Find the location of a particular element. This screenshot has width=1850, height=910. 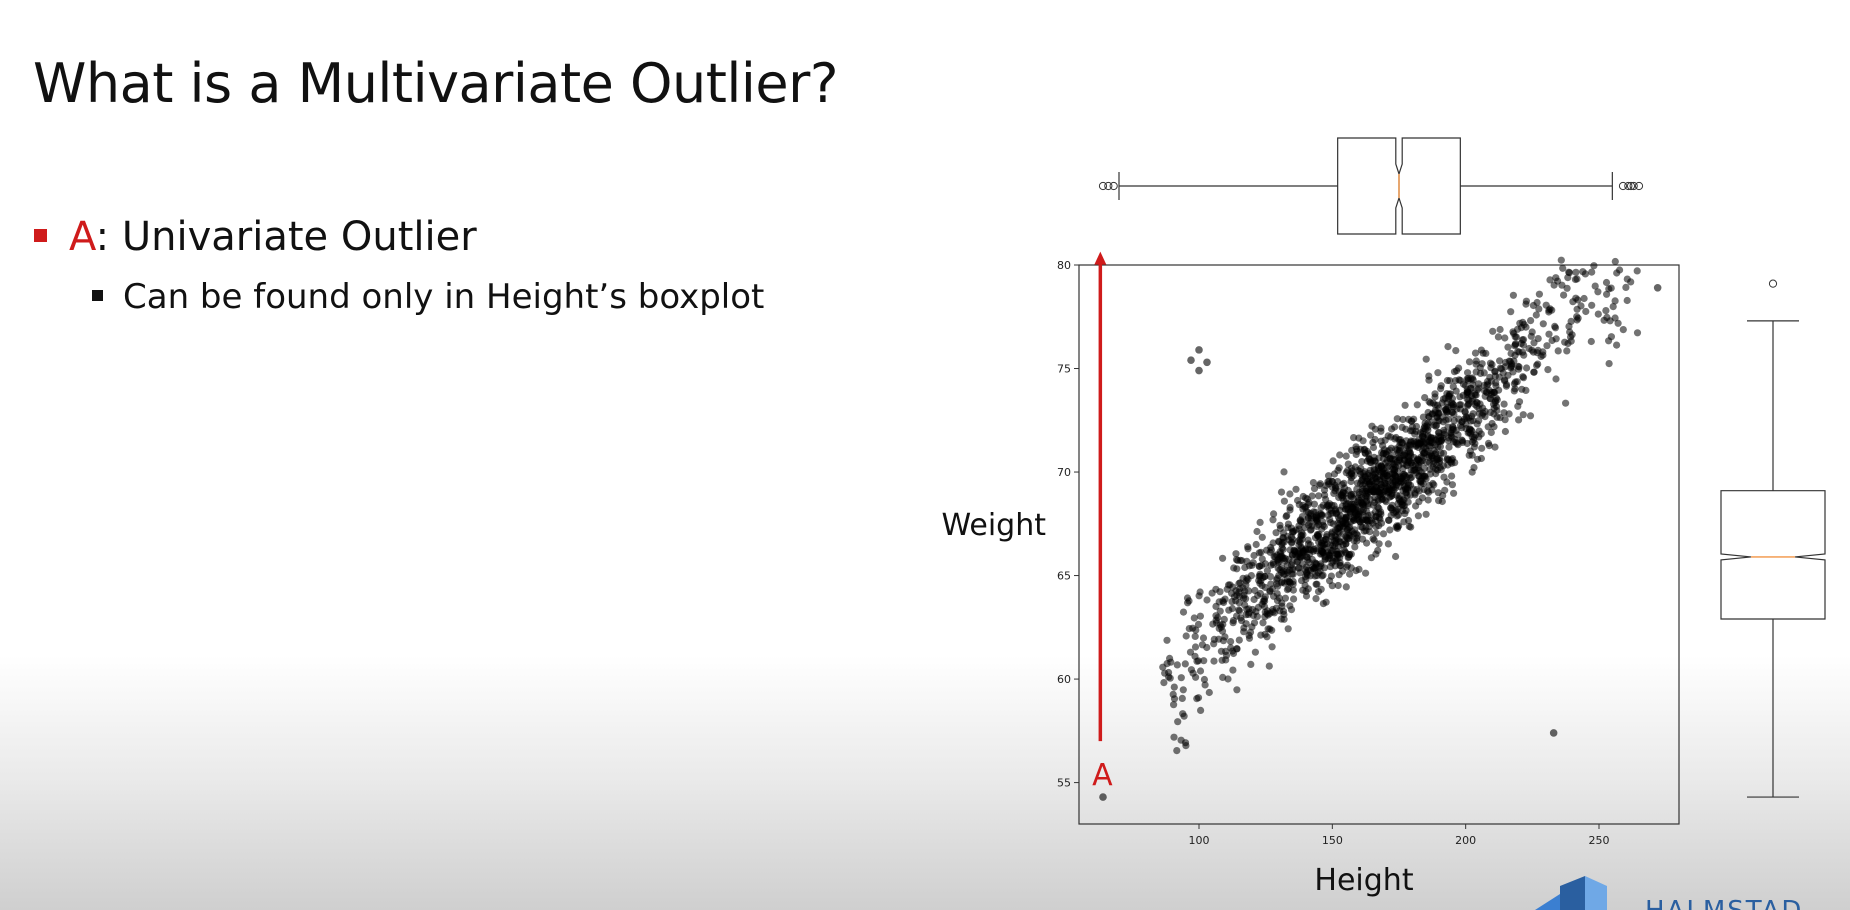

red-square-bullet-icon is located at coordinates (40, 235).